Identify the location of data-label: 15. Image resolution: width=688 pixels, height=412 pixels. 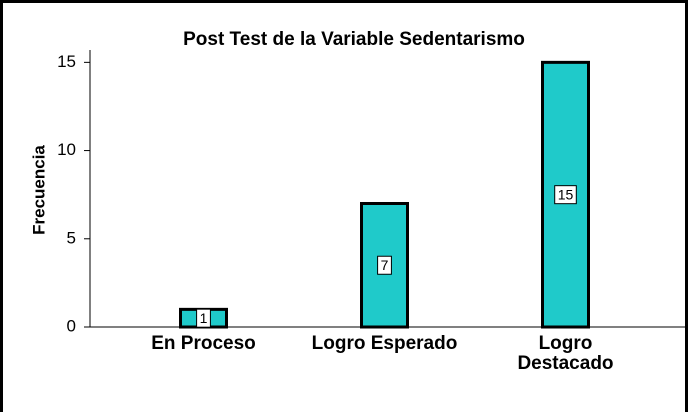
(566, 194).